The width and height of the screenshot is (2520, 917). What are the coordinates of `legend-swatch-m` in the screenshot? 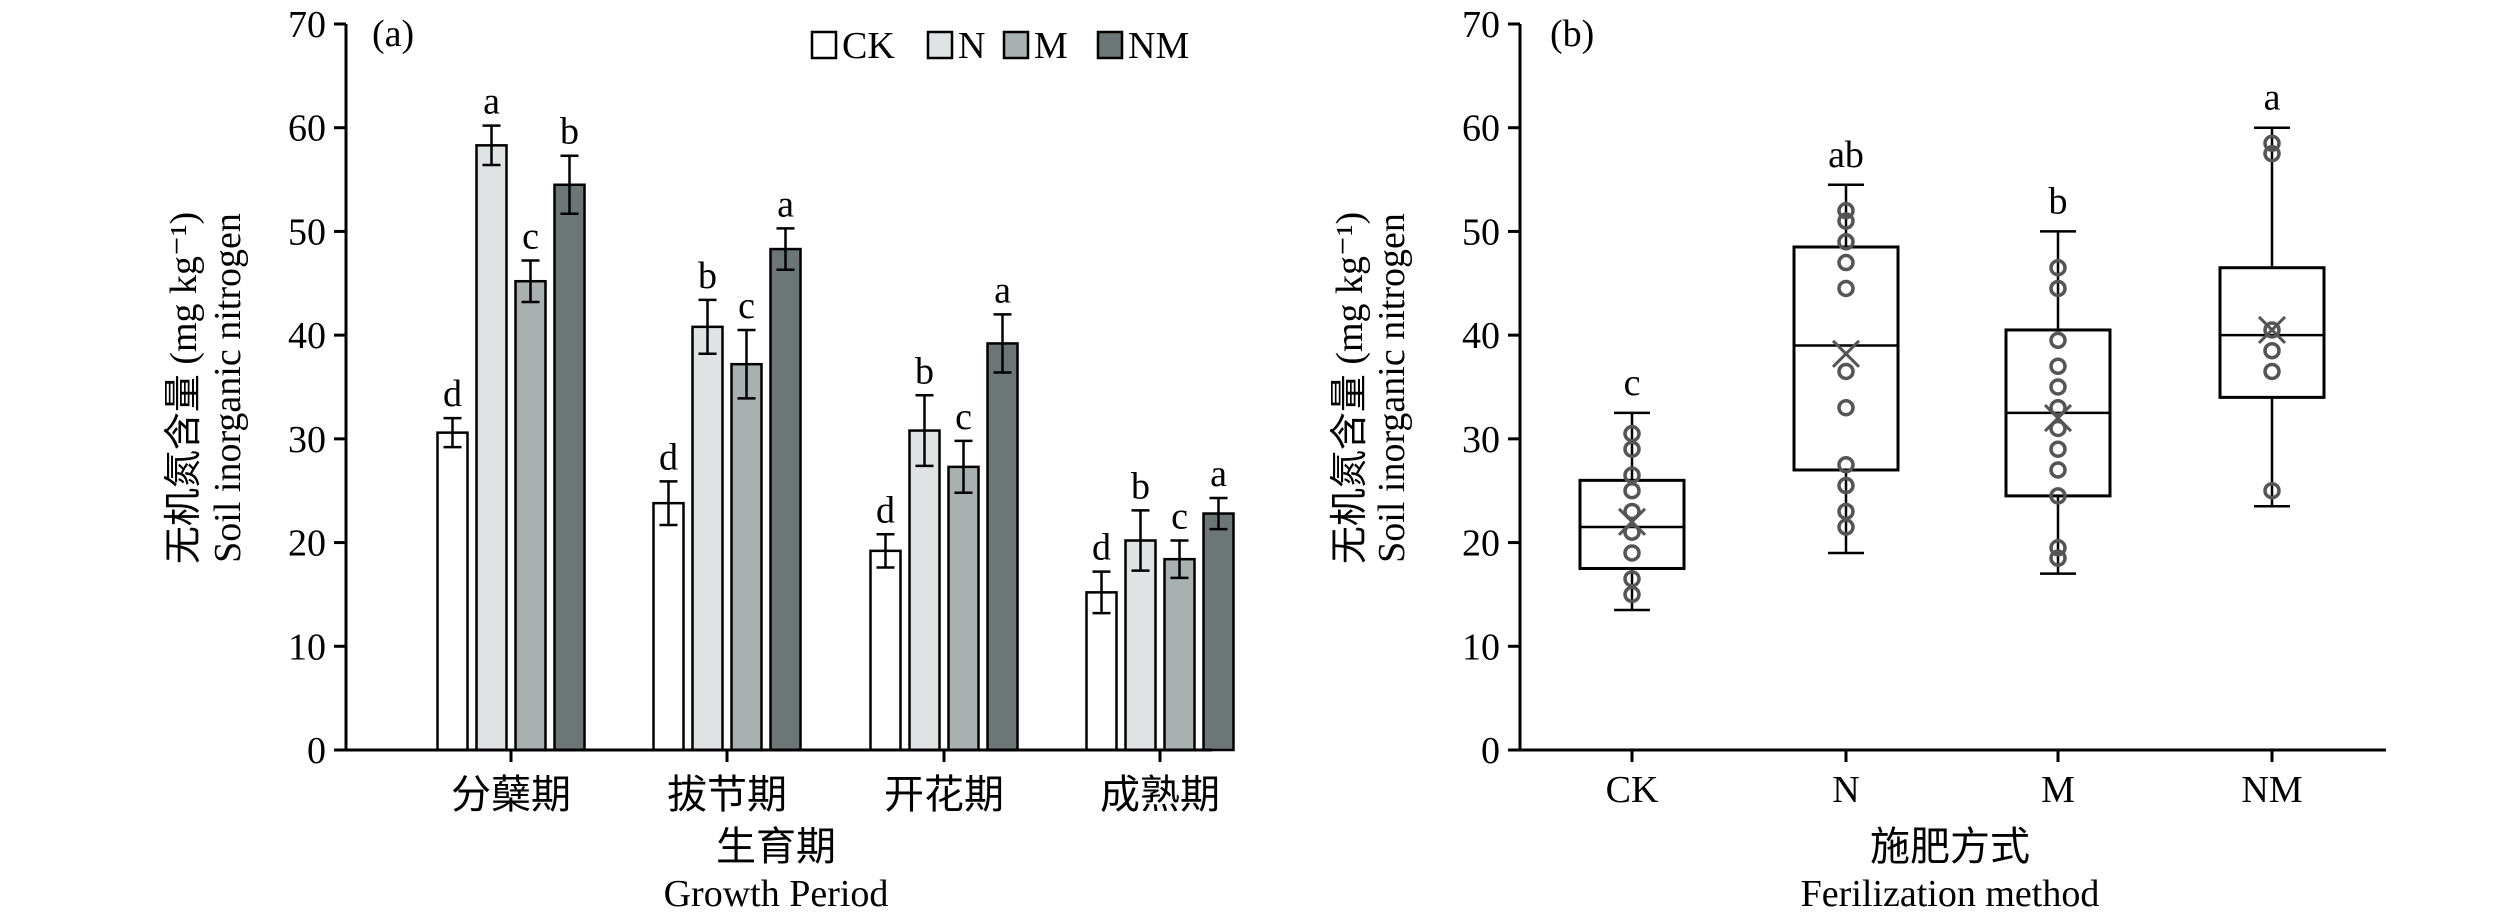 It's located at (1016, 45).